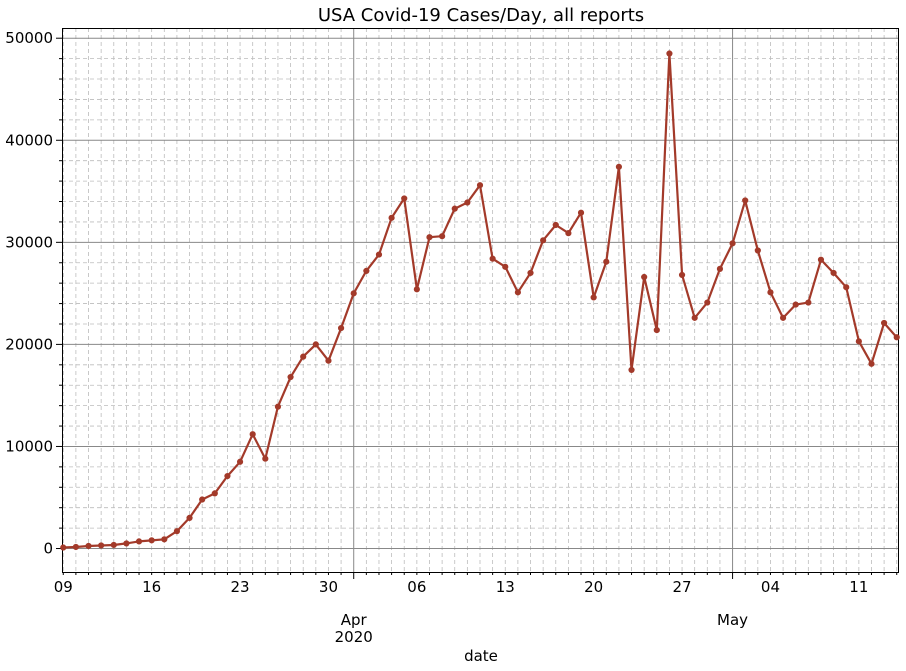 Image resolution: width=906 pixels, height=671 pixels. What do you see at coordinates (354, 620) in the screenshot?
I see `x-month-label: Apr` at bounding box center [354, 620].